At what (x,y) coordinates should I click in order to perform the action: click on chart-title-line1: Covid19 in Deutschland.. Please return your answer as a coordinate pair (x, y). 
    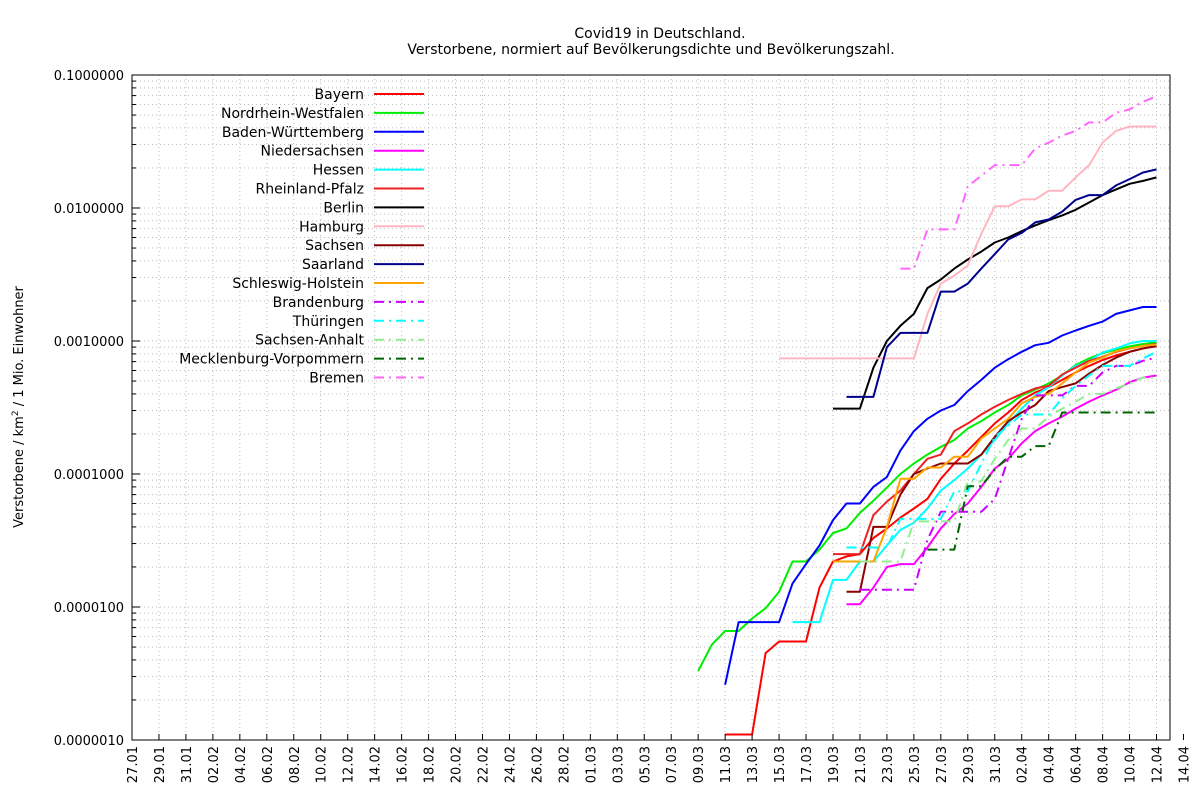
    Looking at the image, I should click on (659, 34).